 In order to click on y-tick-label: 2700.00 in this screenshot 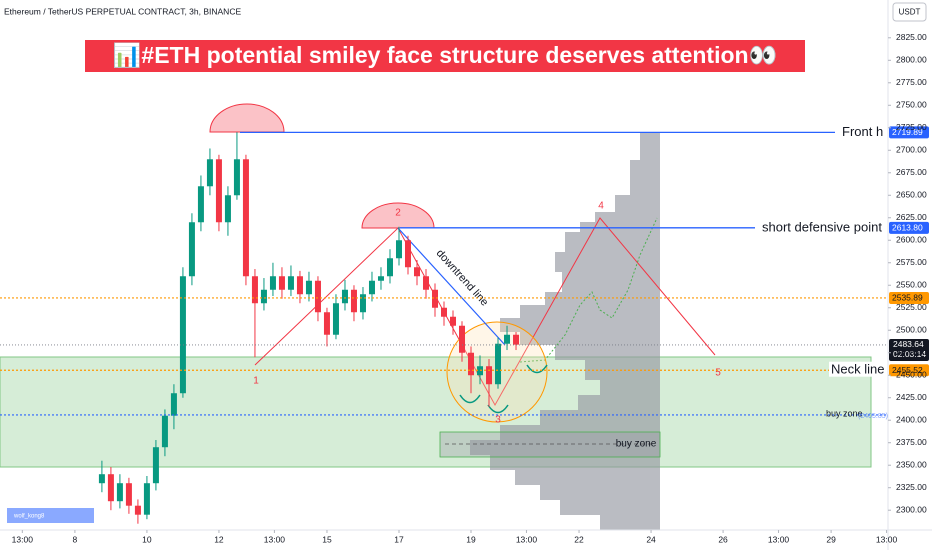, I will do `click(911, 150)`.